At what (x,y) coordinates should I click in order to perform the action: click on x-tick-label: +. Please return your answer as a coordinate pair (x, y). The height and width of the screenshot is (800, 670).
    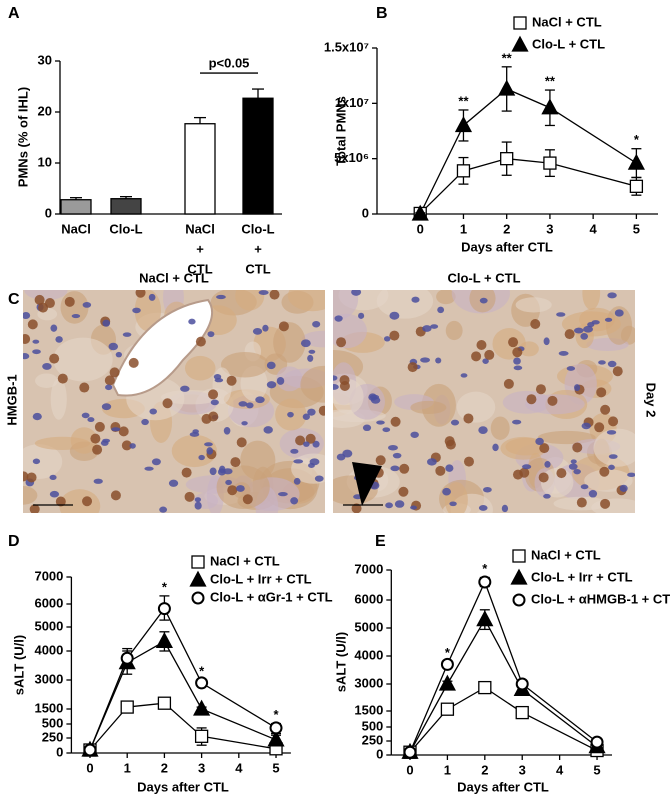
    Looking at the image, I should click on (258, 248).